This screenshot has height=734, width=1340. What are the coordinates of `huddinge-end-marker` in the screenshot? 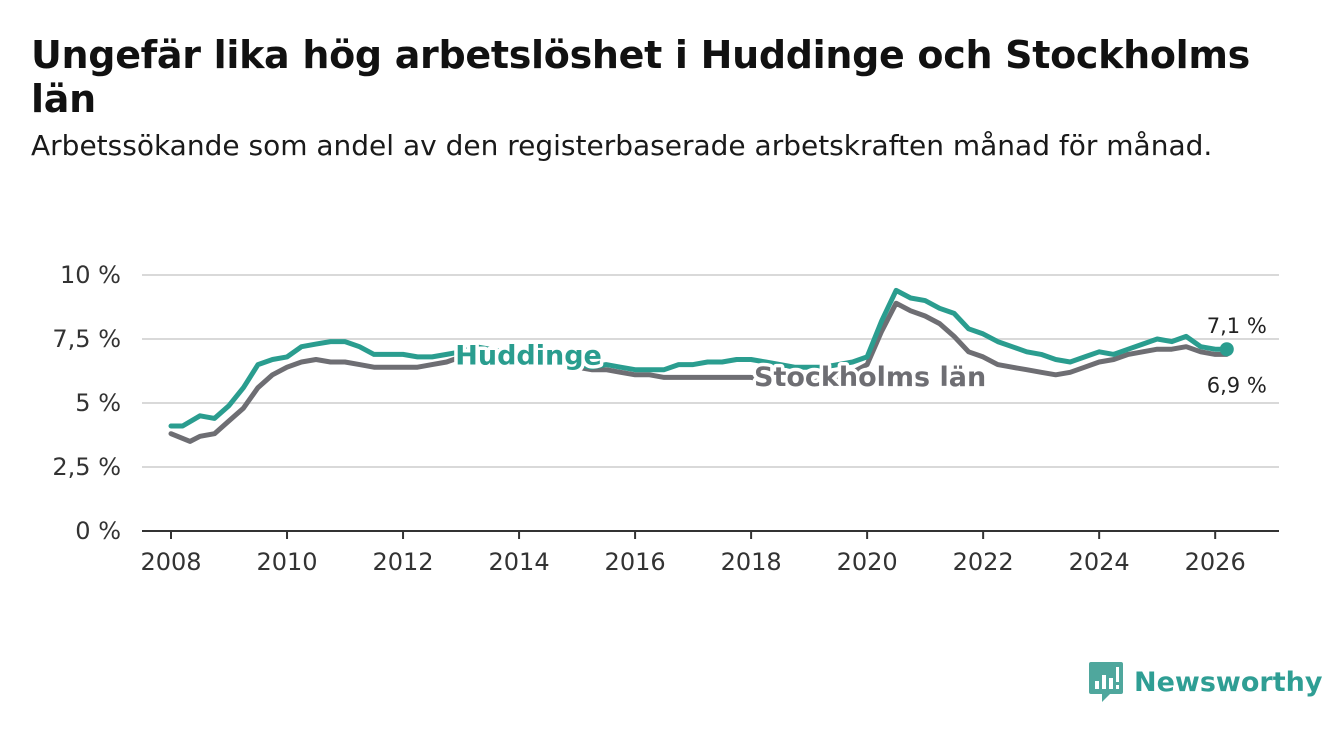 It's located at (1226, 349).